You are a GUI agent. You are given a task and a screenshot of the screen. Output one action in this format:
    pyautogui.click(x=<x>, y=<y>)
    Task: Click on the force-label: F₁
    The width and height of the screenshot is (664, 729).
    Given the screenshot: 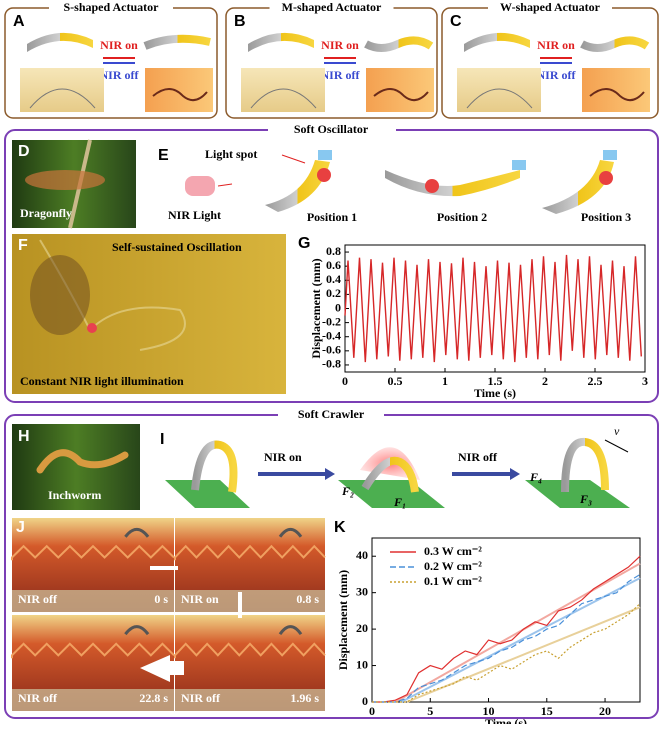 What is the action you would take?
    pyautogui.click(x=399, y=502)
    